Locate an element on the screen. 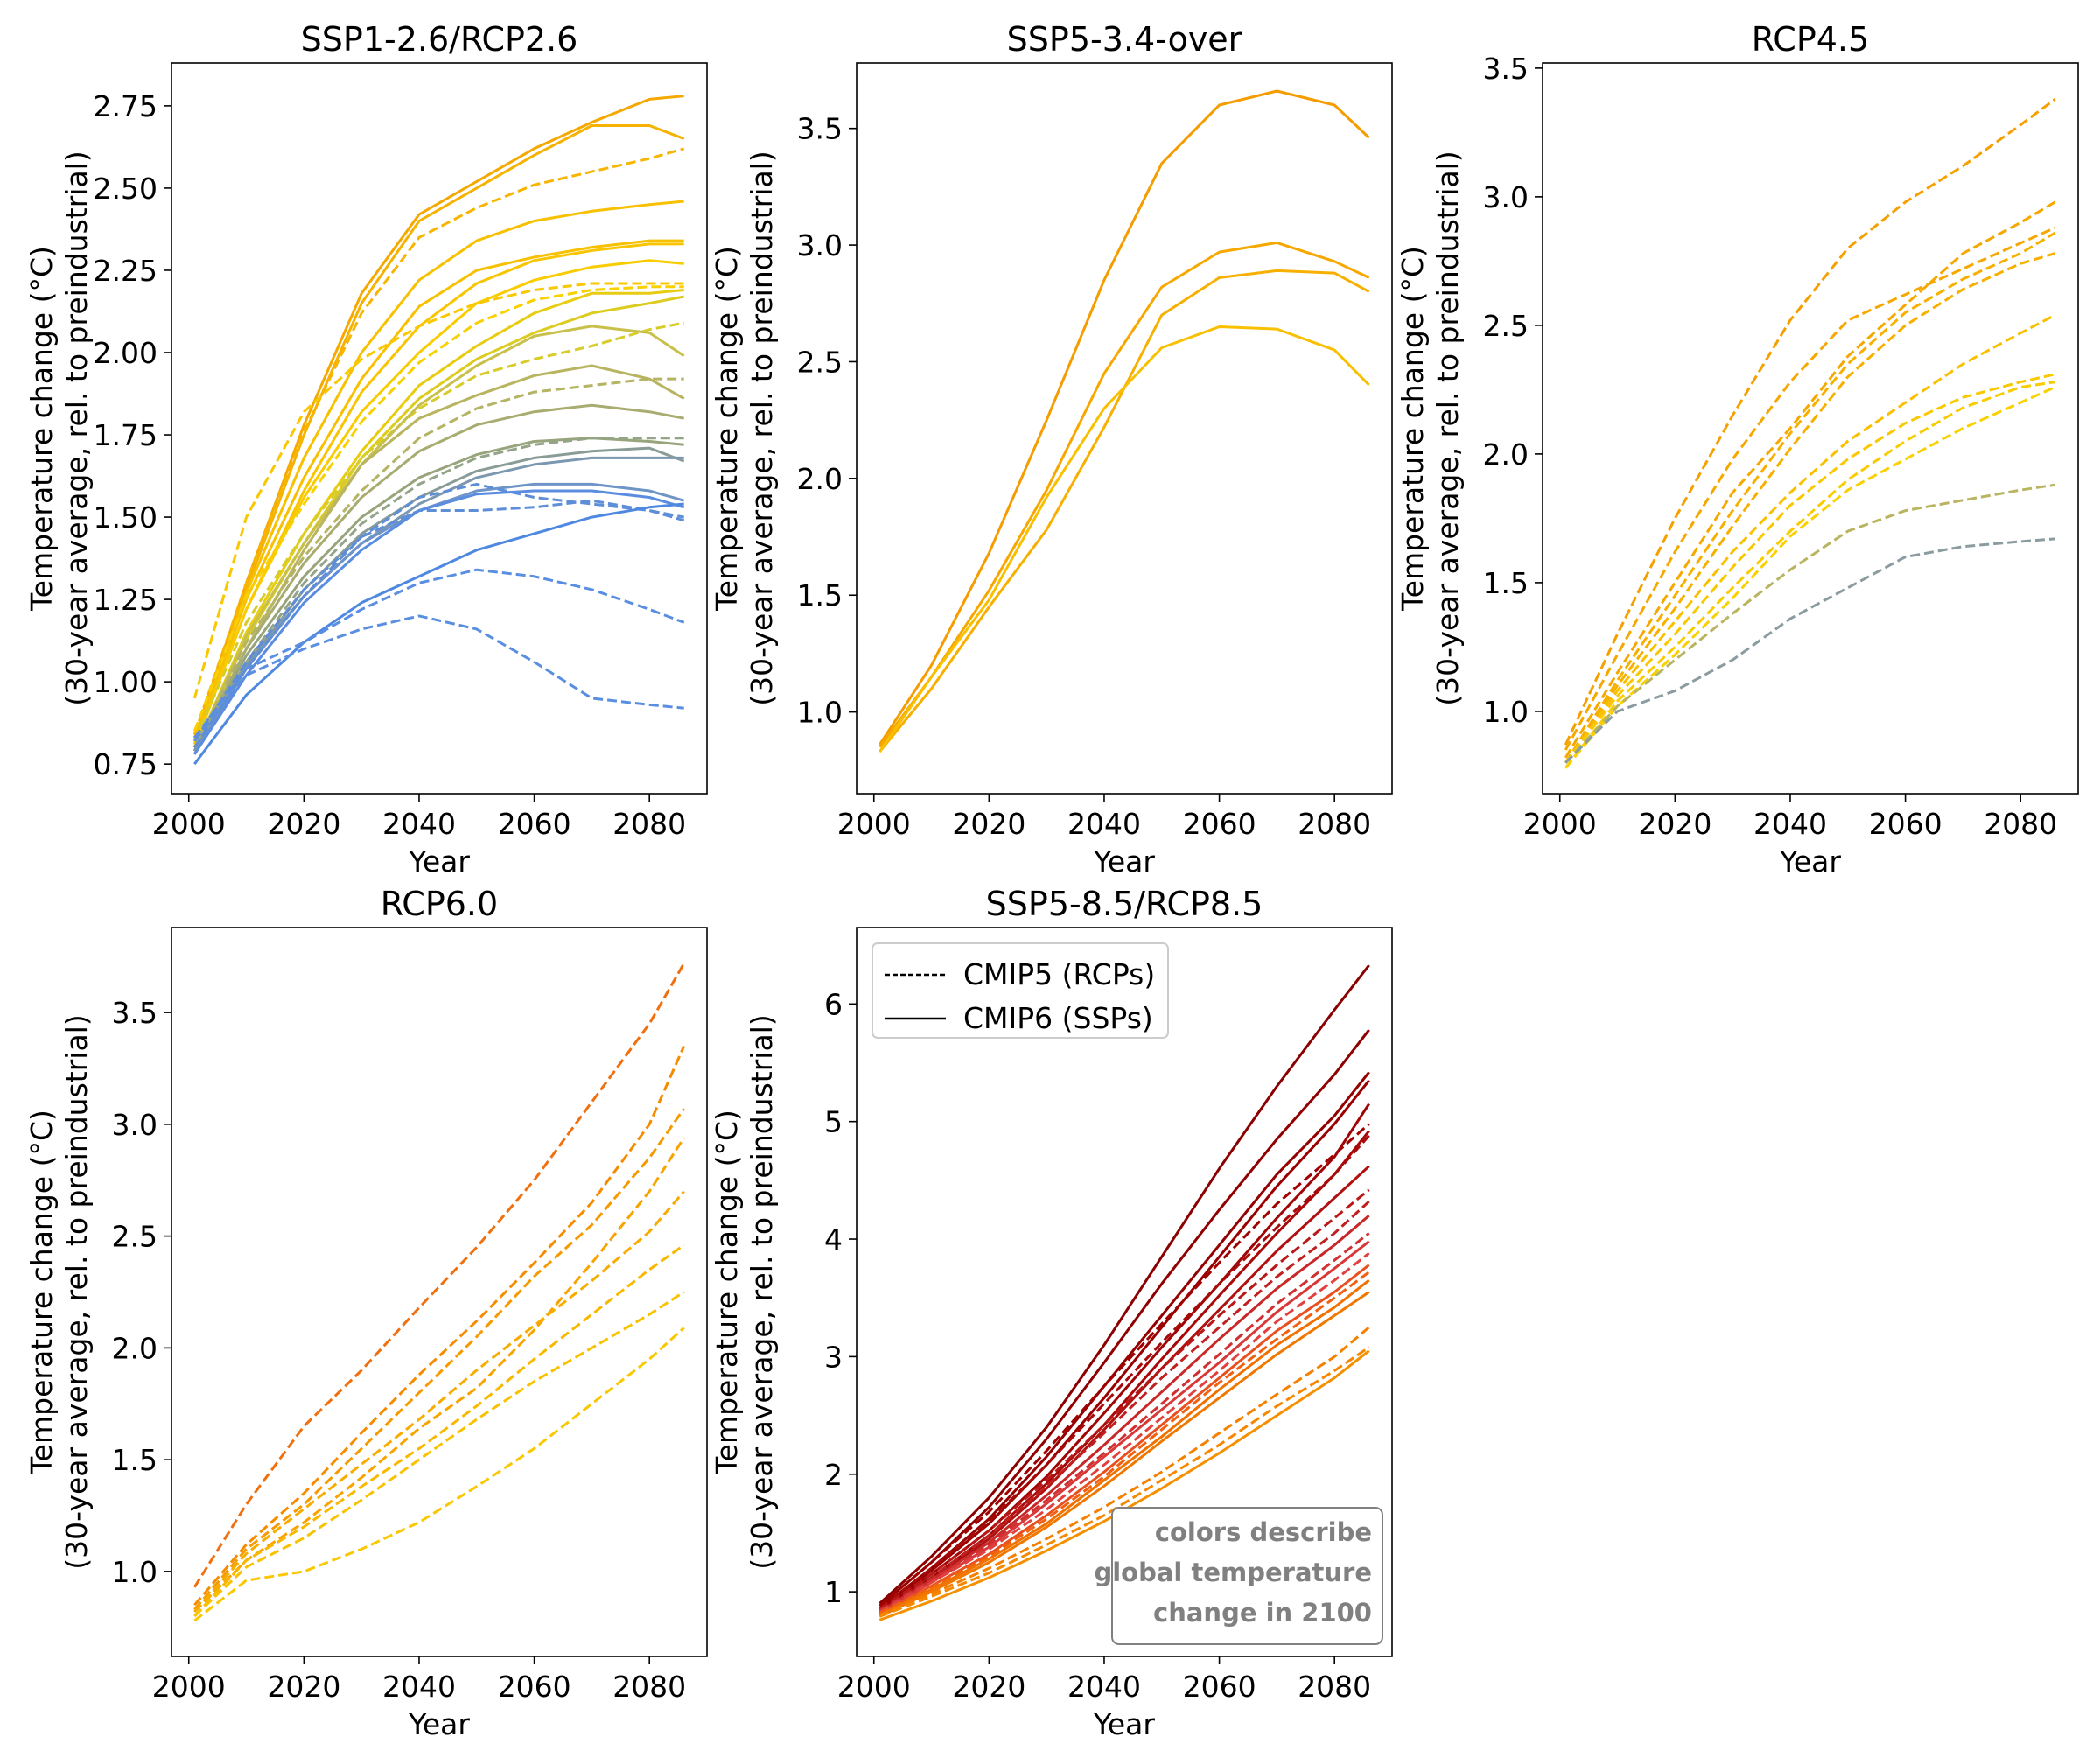 The height and width of the screenshot is (1750, 2100). y-tick-label: 3 is located at coordinates (833, 1357).